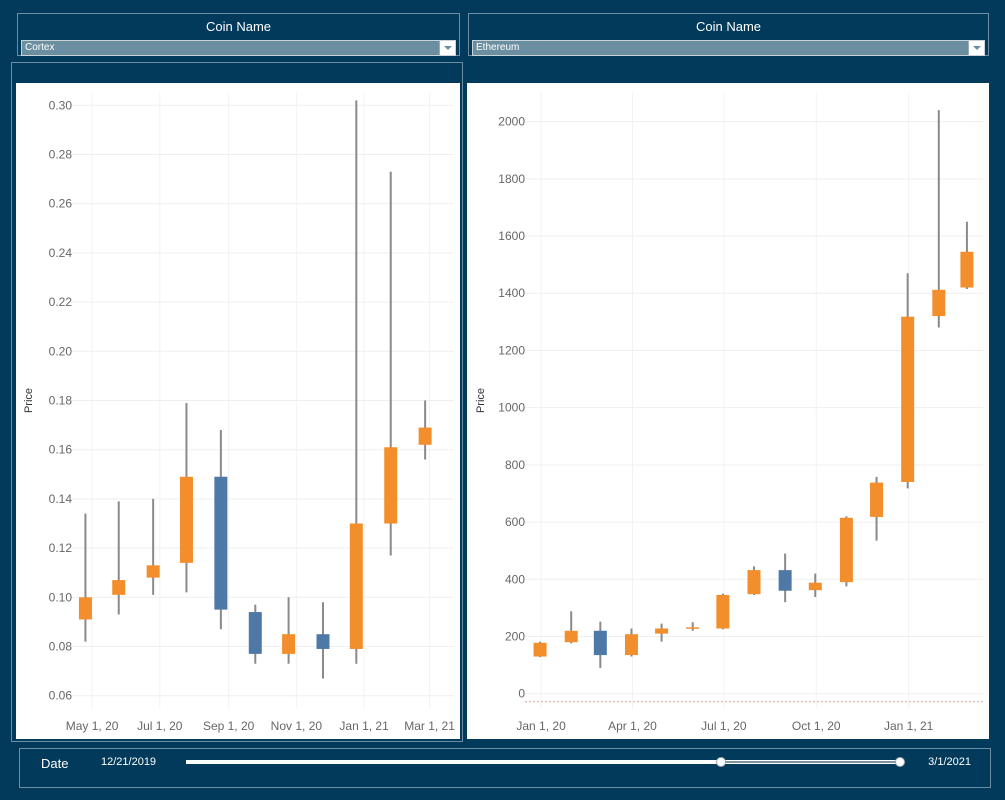 The width and height of the screenshot is (1005, 800). Describe the element at coordinates (949, 762) in the screenshot. I see `date-end-value: 3/1/2021` at that location.